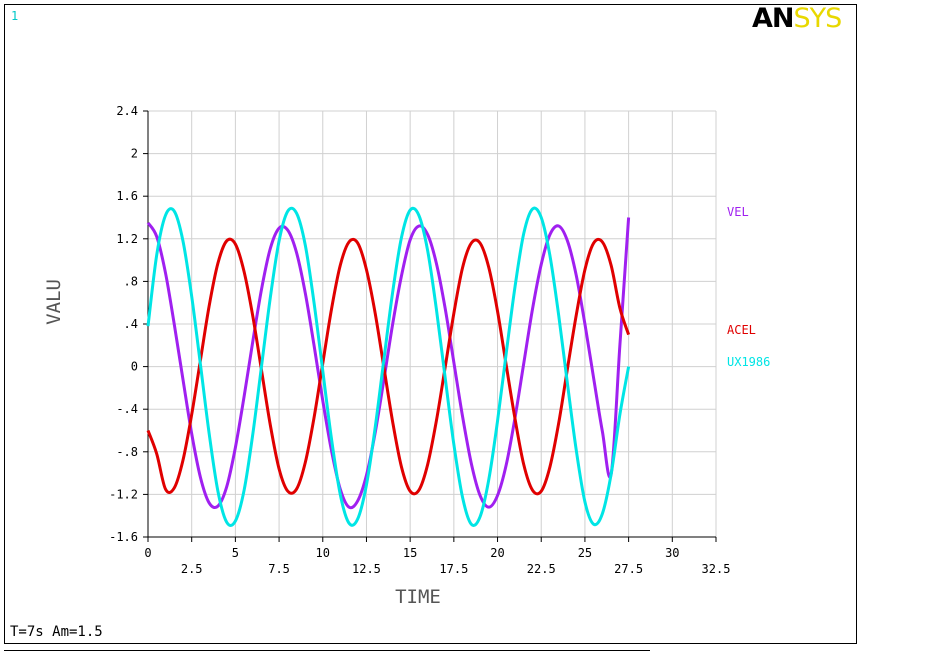  What do you see at coordinates (123, 537) in the screenshot?
I see `y-tick-label: -1.6` at bounding box center [123, 537].